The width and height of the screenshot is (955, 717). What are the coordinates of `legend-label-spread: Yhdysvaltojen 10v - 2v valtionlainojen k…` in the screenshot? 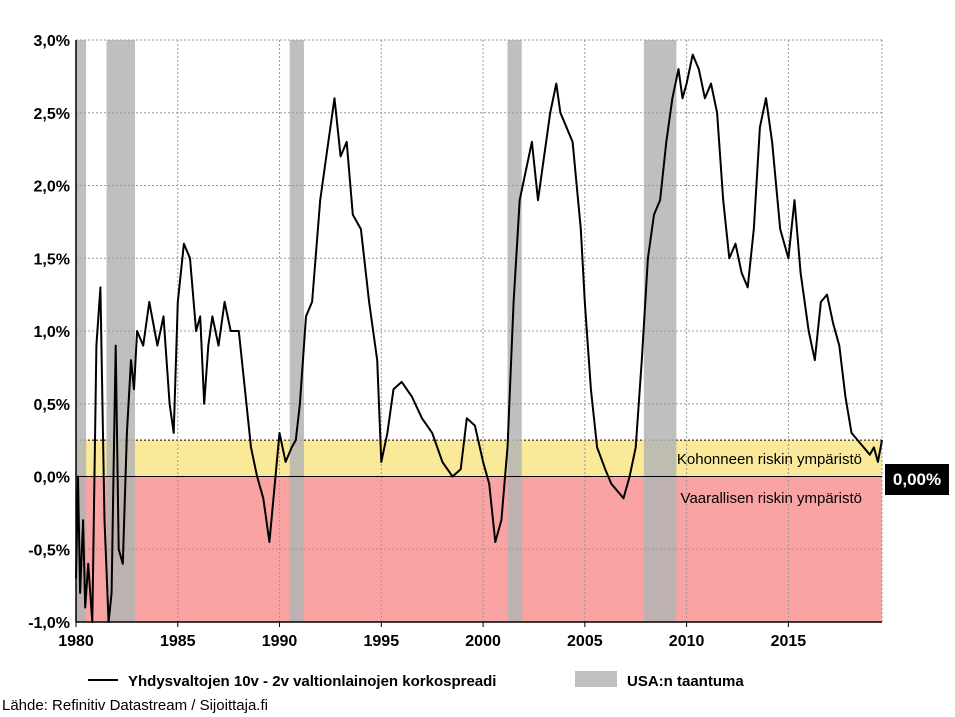 It's located at (312, 681).